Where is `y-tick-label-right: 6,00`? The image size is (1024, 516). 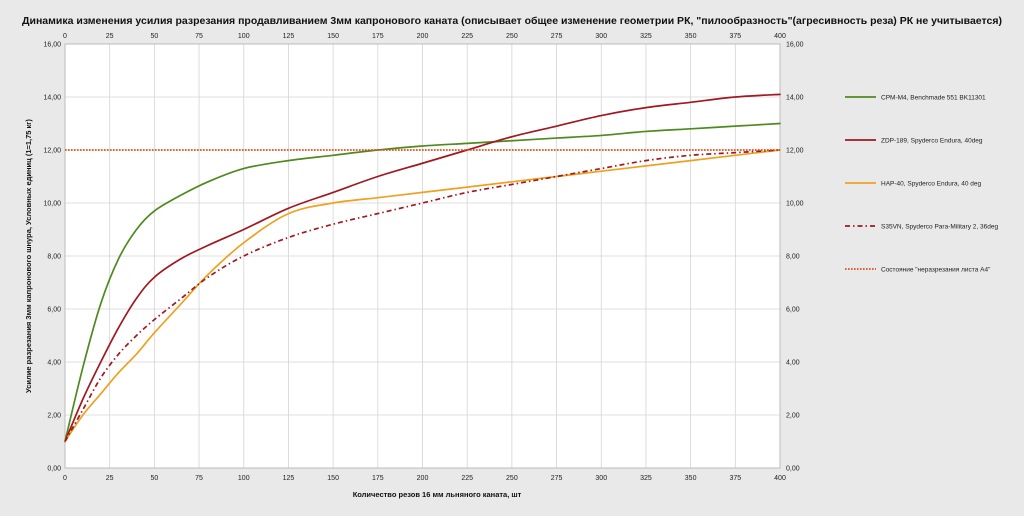 y-tick-label-right: 6,00 is located at coordinates (793, 310).